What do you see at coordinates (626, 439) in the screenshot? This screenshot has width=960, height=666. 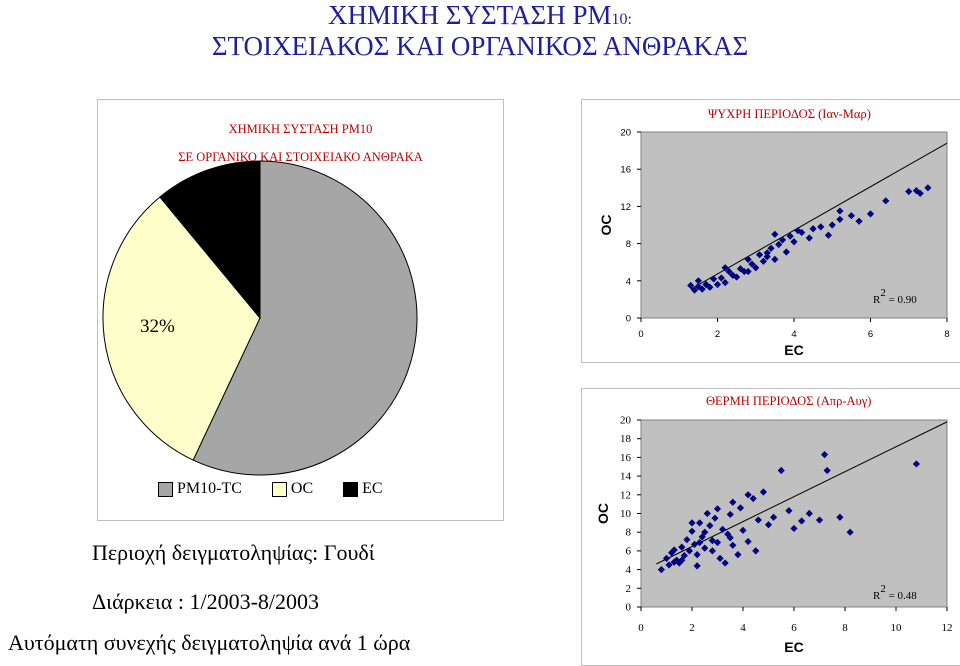 I see `y-tick-label: 18` at bounding box center [626, 439].